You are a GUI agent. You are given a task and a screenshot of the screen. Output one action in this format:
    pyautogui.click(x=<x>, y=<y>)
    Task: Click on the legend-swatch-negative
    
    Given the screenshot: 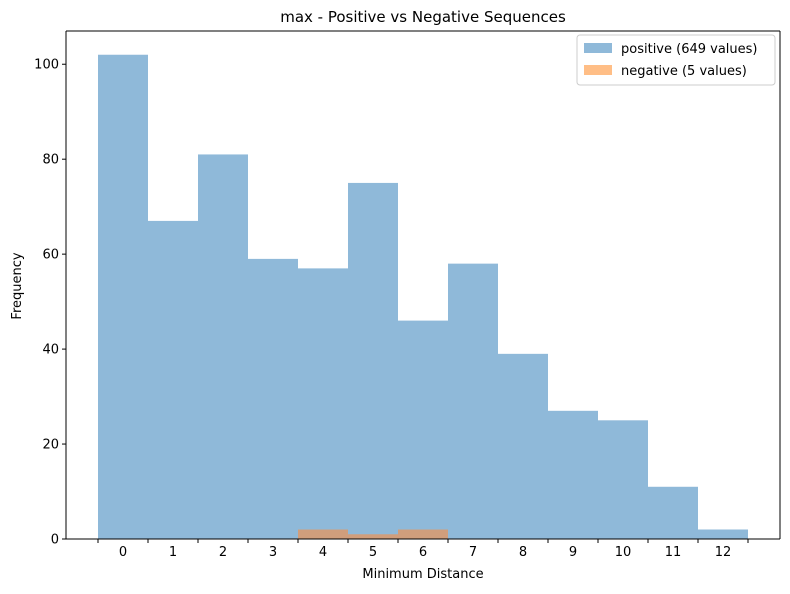 What is the action you would take?
    pyautogui.click(x=598, y=70)
    